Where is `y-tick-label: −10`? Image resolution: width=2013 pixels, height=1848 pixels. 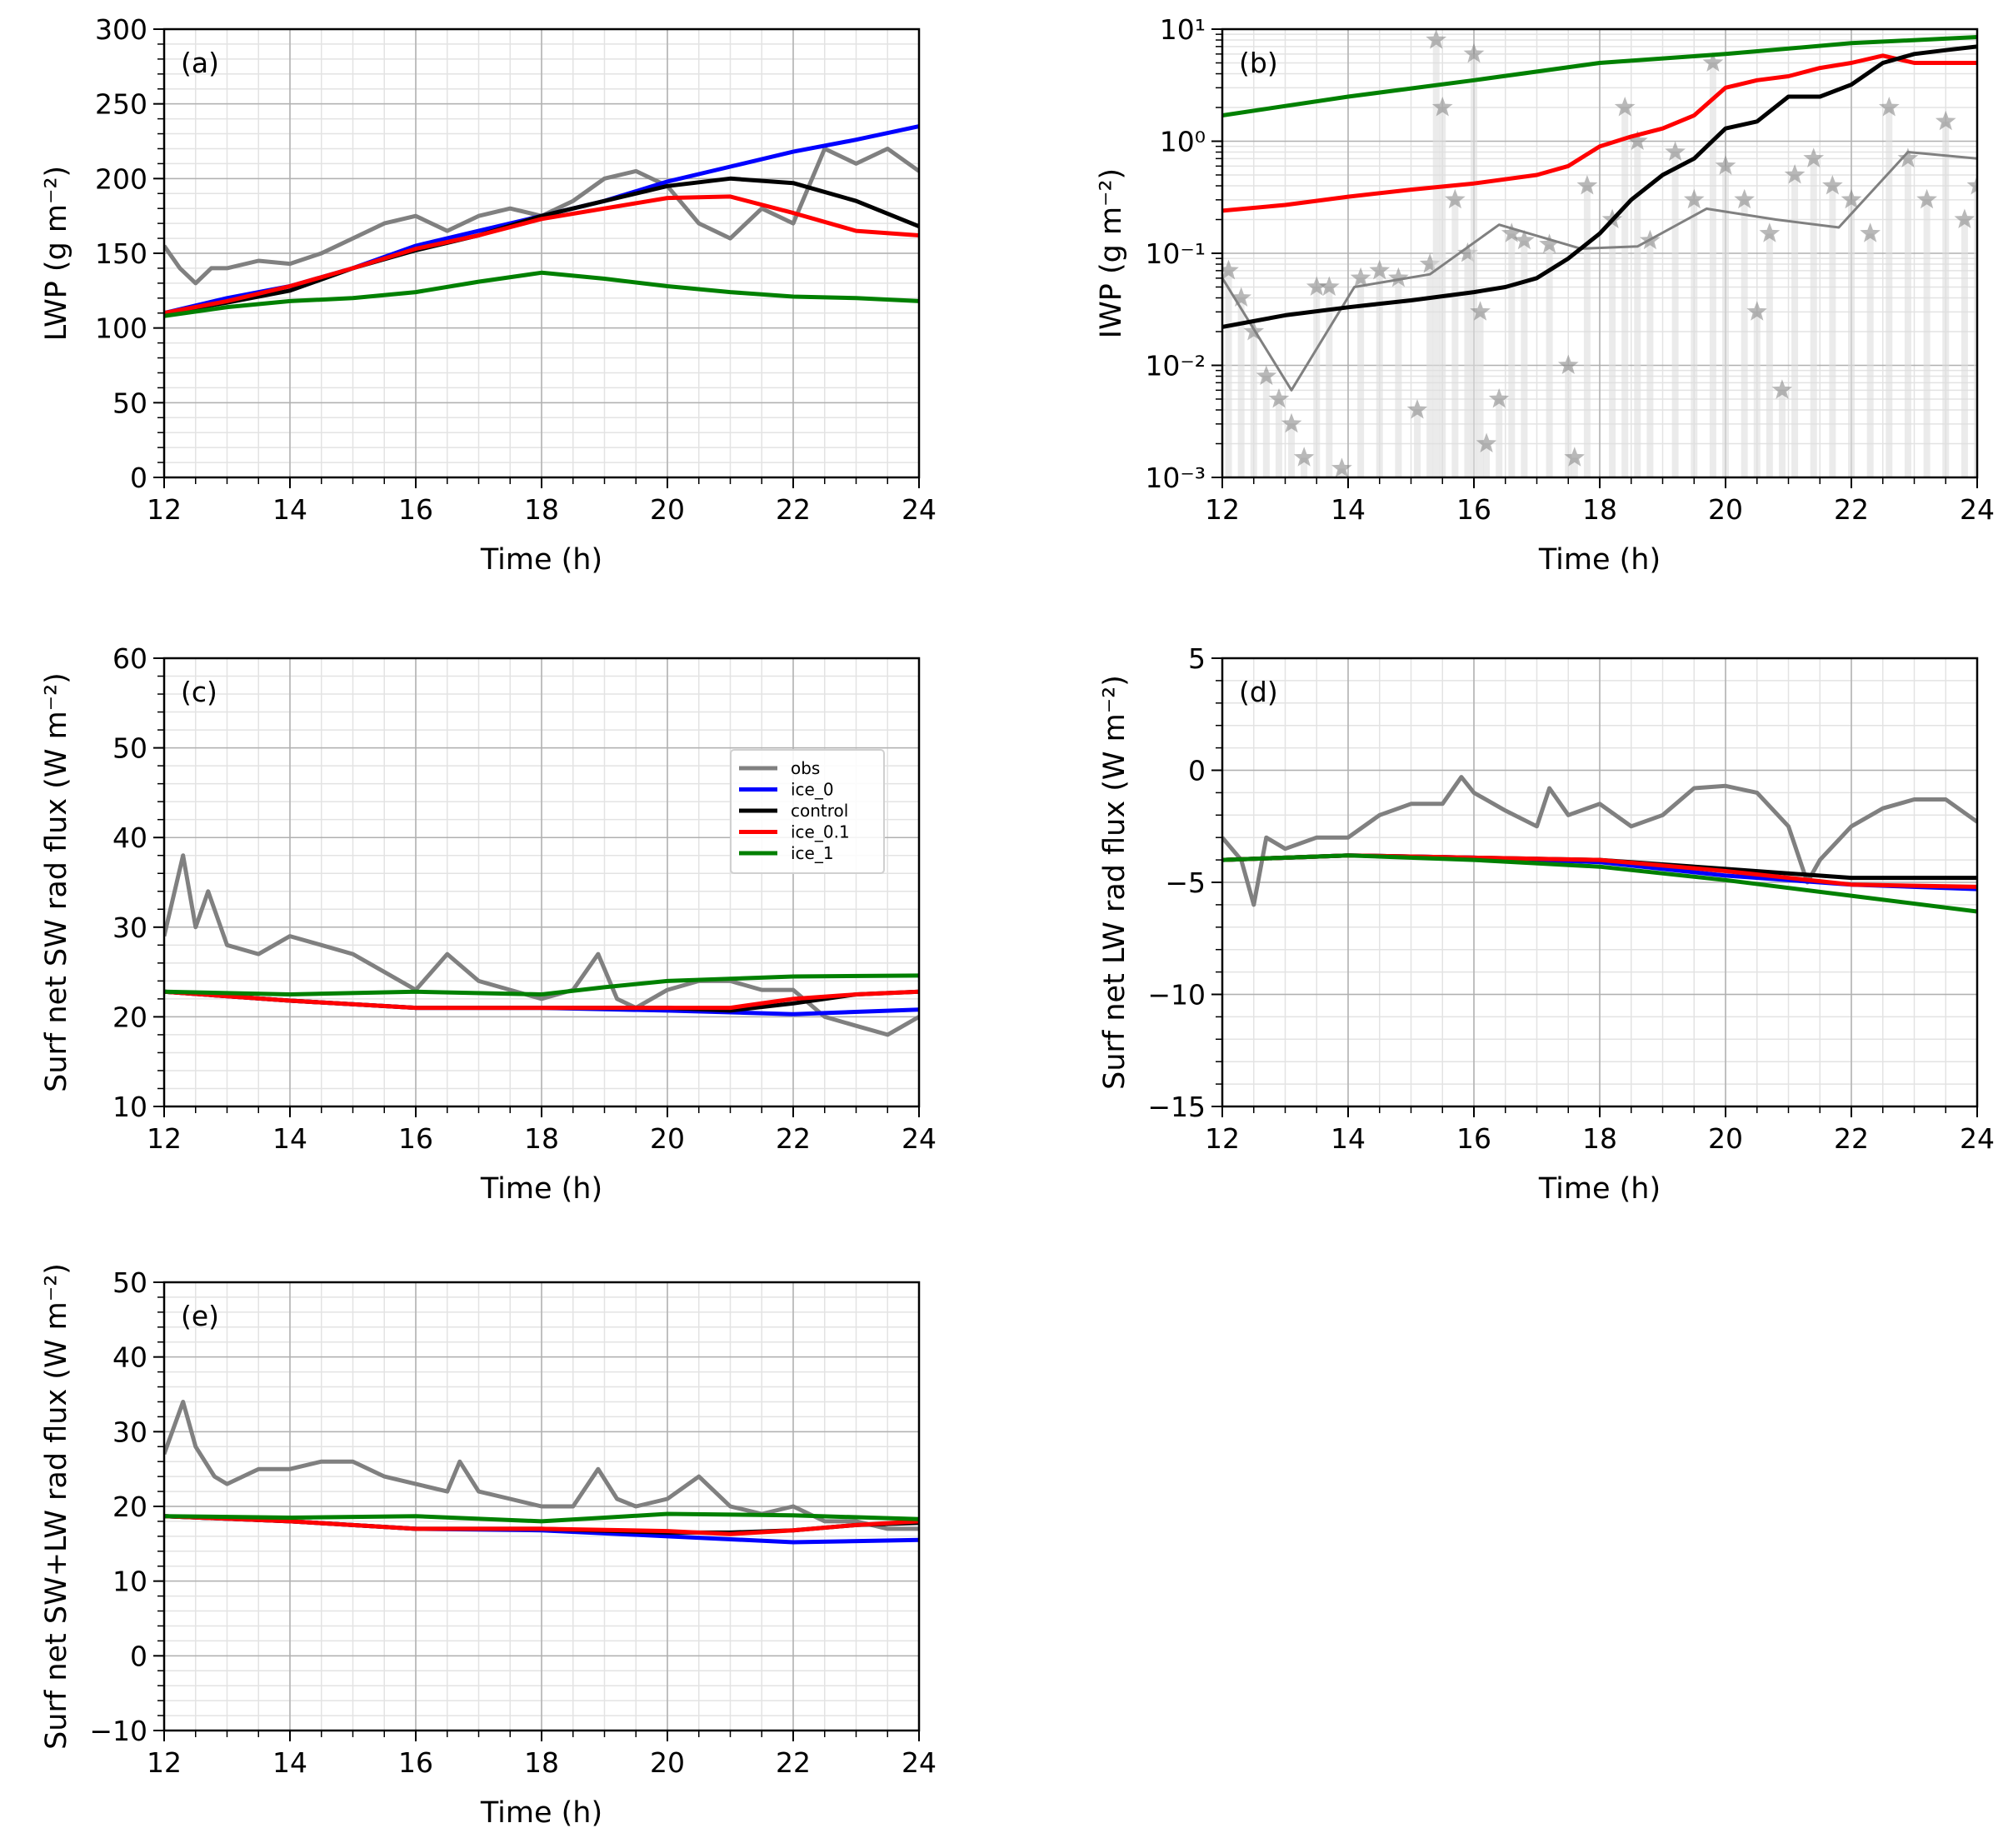 y-tick-label: −10 is located at coordinates (1176, 995).